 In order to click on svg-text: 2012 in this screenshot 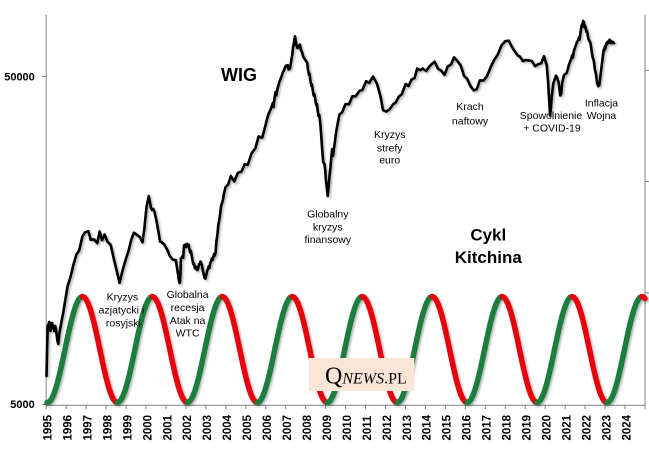, I will do `click(388, 428)`.